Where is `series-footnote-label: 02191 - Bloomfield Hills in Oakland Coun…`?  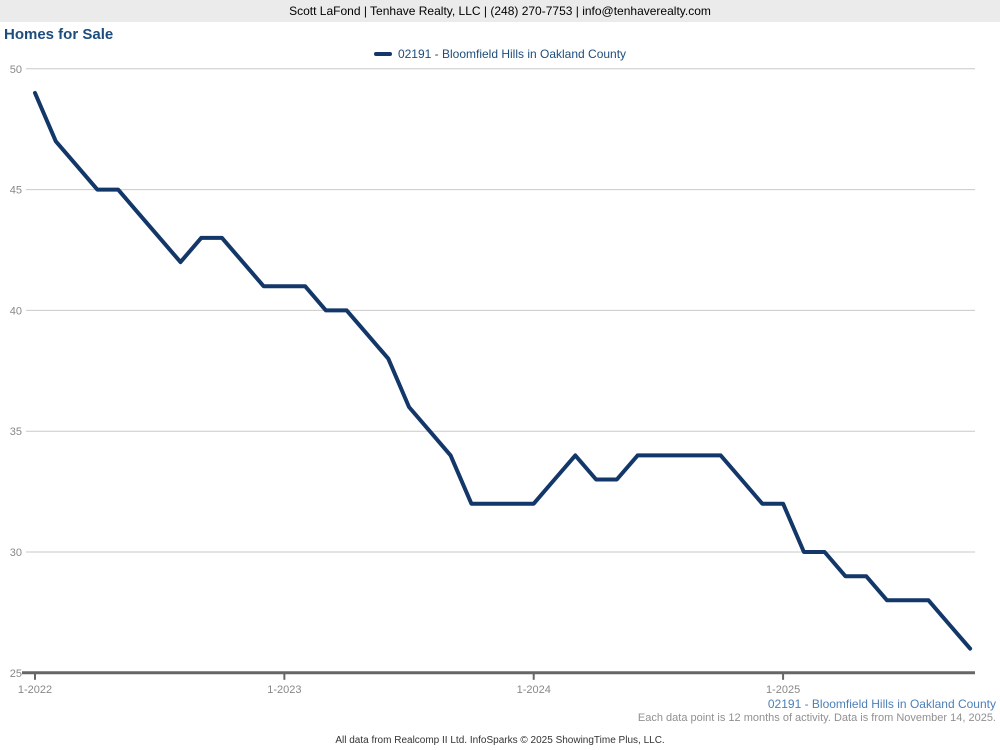
series-footnote-label: 02191 - Bloomfield Hills in Oakland Coun… is located at coordinates (881, 704).